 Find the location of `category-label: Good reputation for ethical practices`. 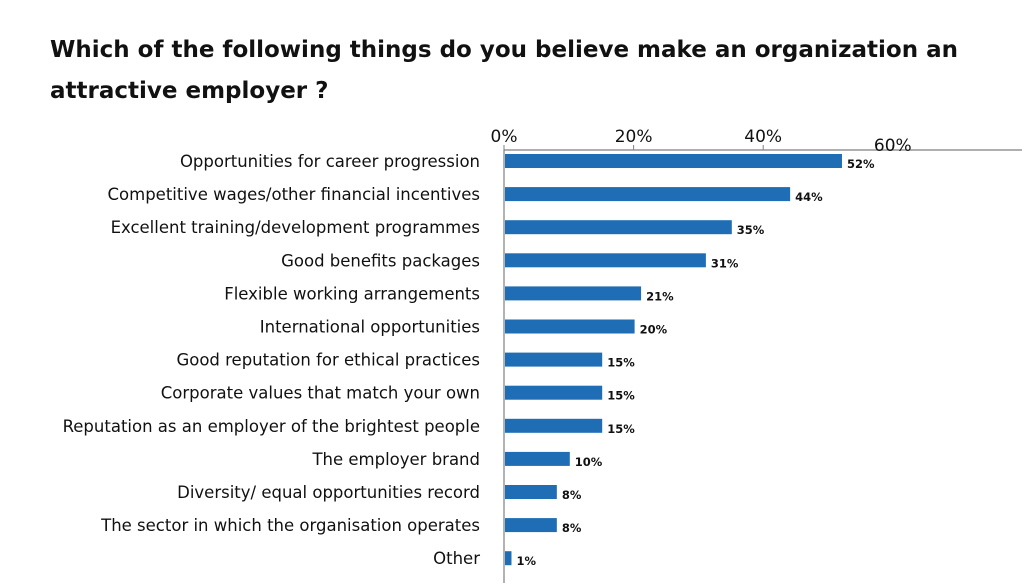

category-label: Good reputation for ethical practices is located at coordinates (328, 360).